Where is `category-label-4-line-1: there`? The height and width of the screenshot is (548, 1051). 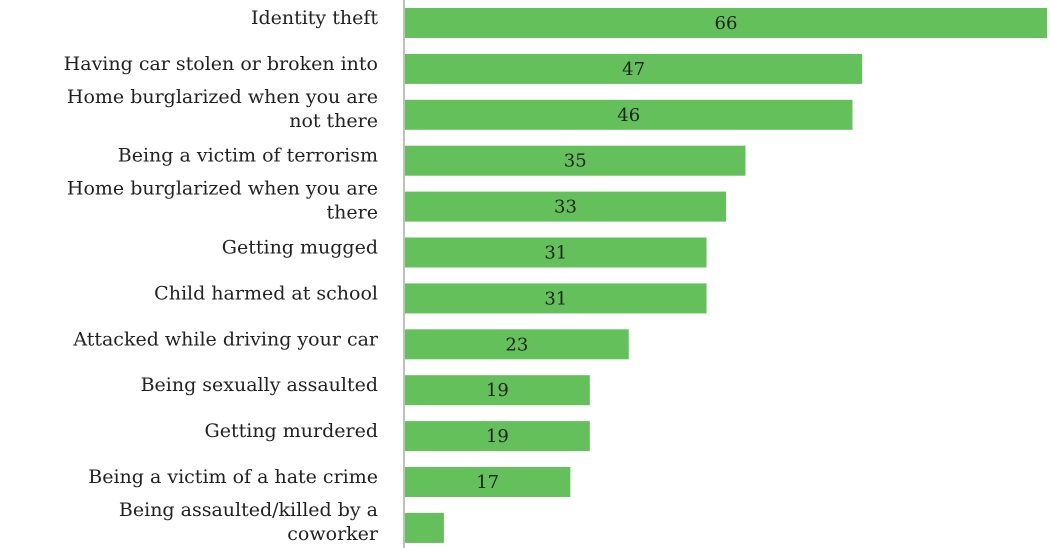
category-label-4-line-1: there is located at coordinates (352, 213).